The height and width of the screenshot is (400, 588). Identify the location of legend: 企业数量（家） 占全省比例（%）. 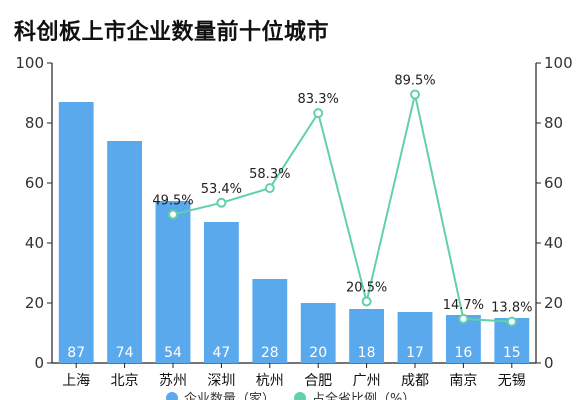
(290, 395).